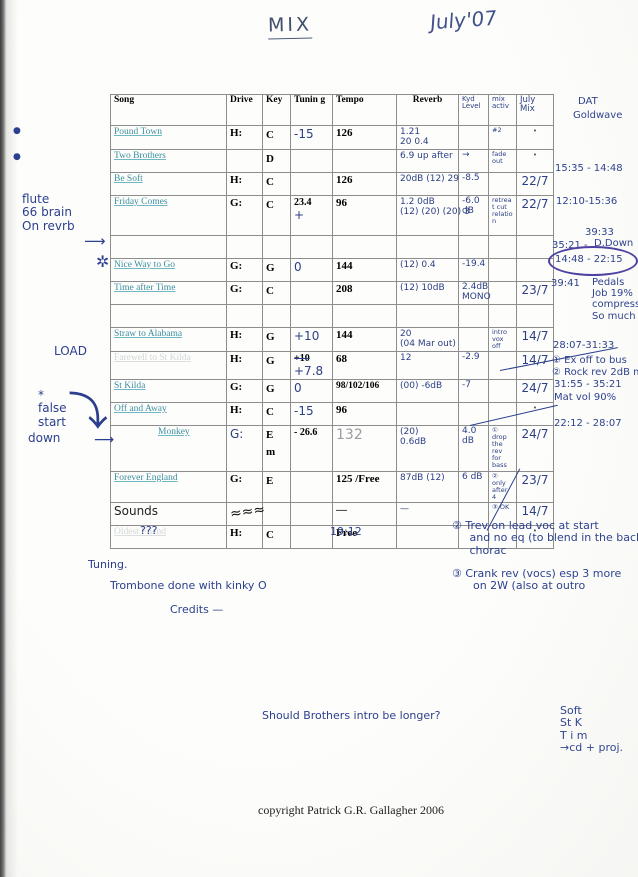 The height and width of the screenshot is (877, 638). I want to click on cell-tuning, so click(311, 183).